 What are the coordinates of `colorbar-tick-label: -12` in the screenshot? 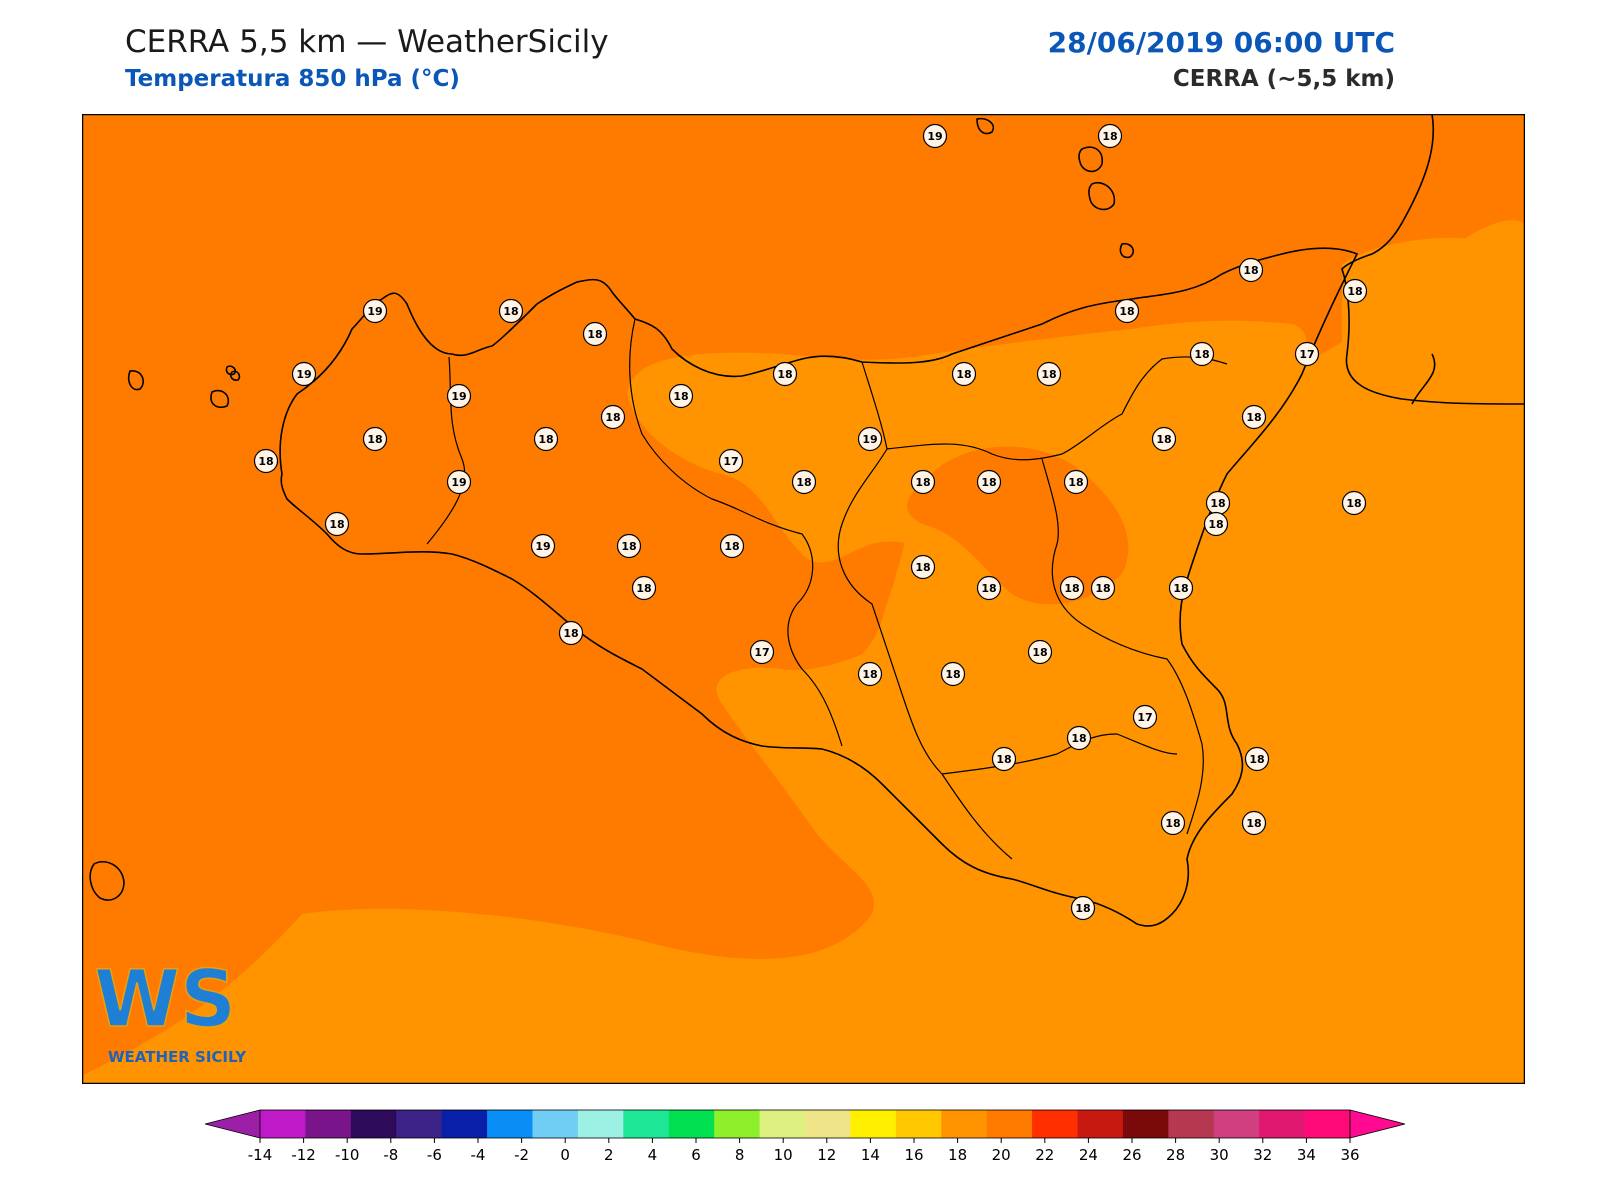 It's located at (303, 1155).